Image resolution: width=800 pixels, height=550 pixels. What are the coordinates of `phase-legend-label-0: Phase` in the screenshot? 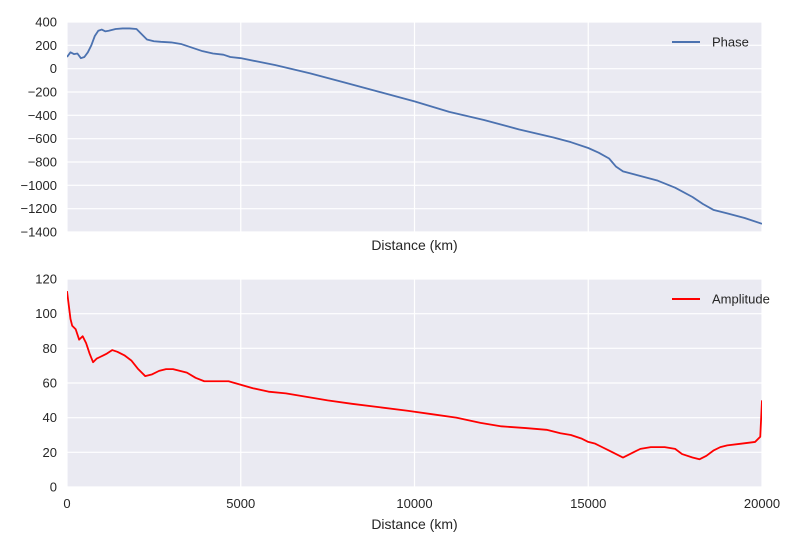 It's located at (730, 42).